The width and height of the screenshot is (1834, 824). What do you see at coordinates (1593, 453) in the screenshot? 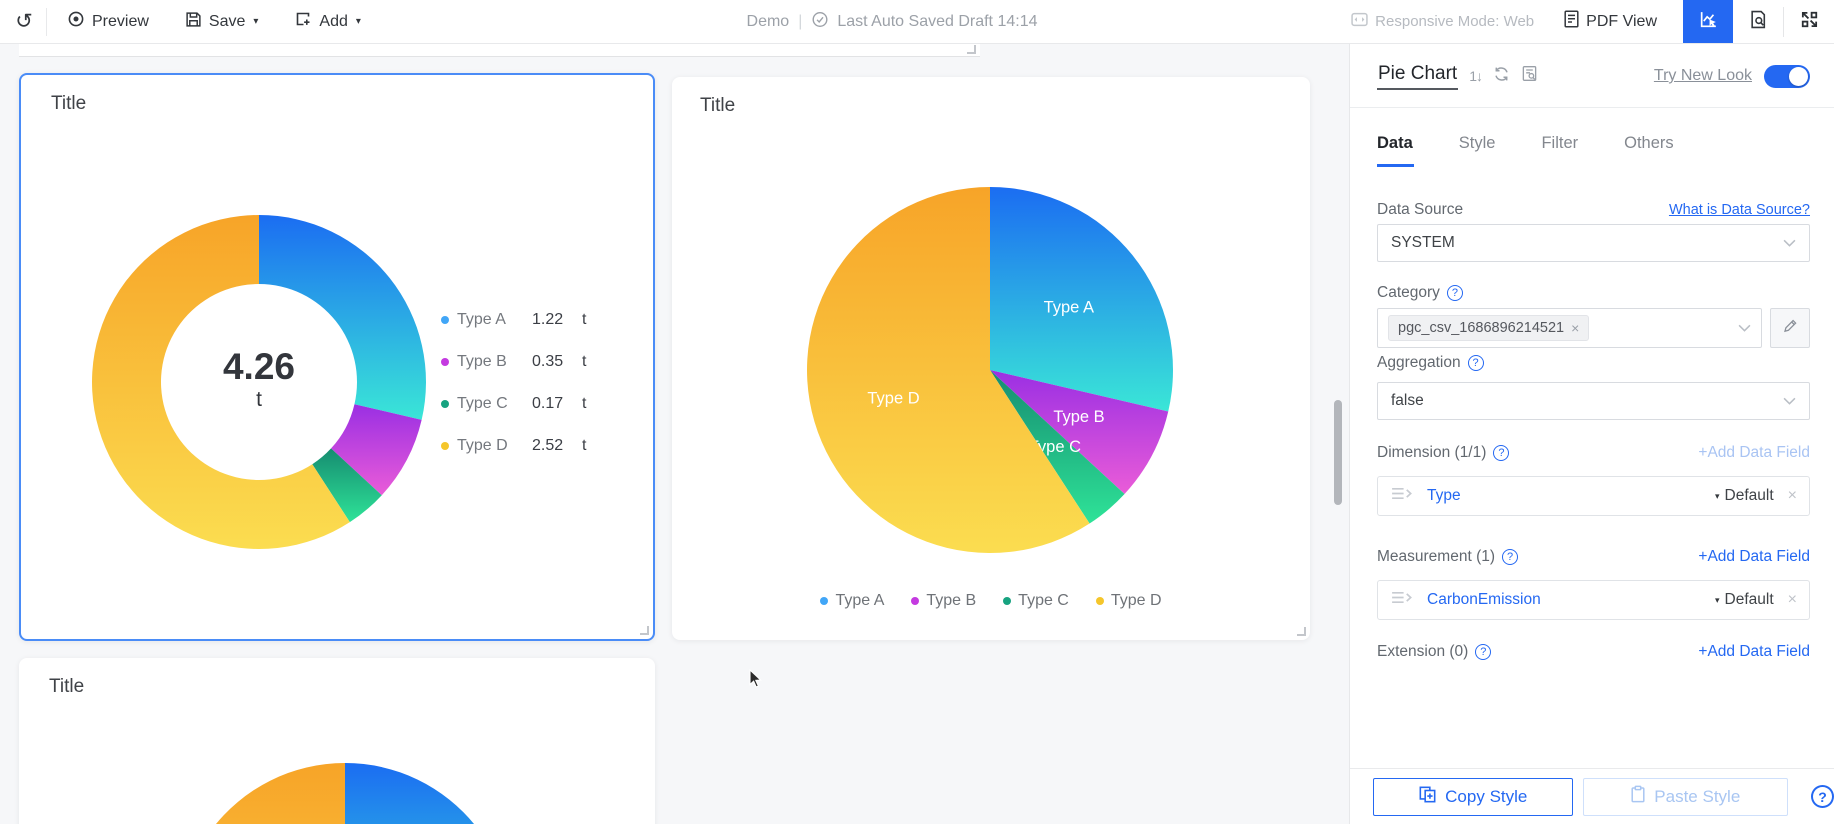
I see `dimension-header: Dimension (1/1) ? +Add Data Field` at bounding box center [1593, 453].